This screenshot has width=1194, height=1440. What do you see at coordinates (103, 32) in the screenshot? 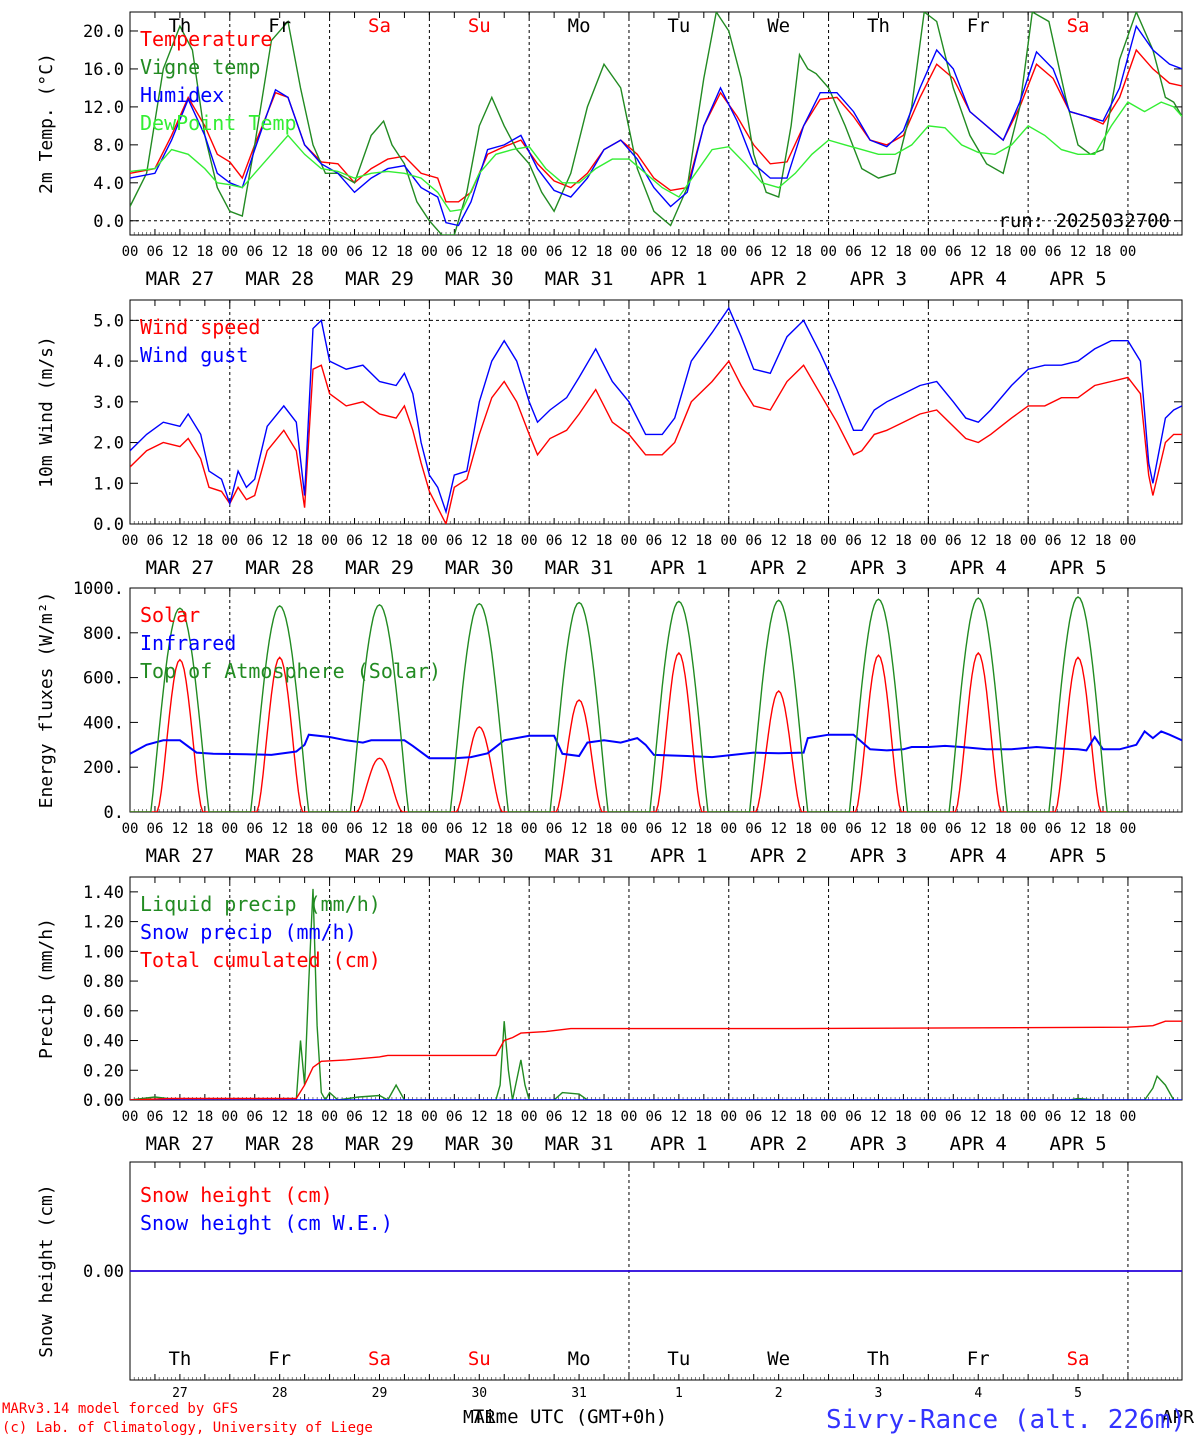
I see `y-tick-label: 20.0` at bounding box center [103, 32].